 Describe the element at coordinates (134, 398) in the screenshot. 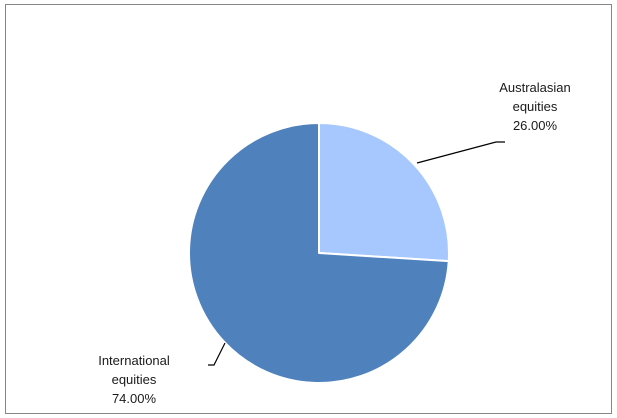

I see `data-label-value: 74.00%` at that location.